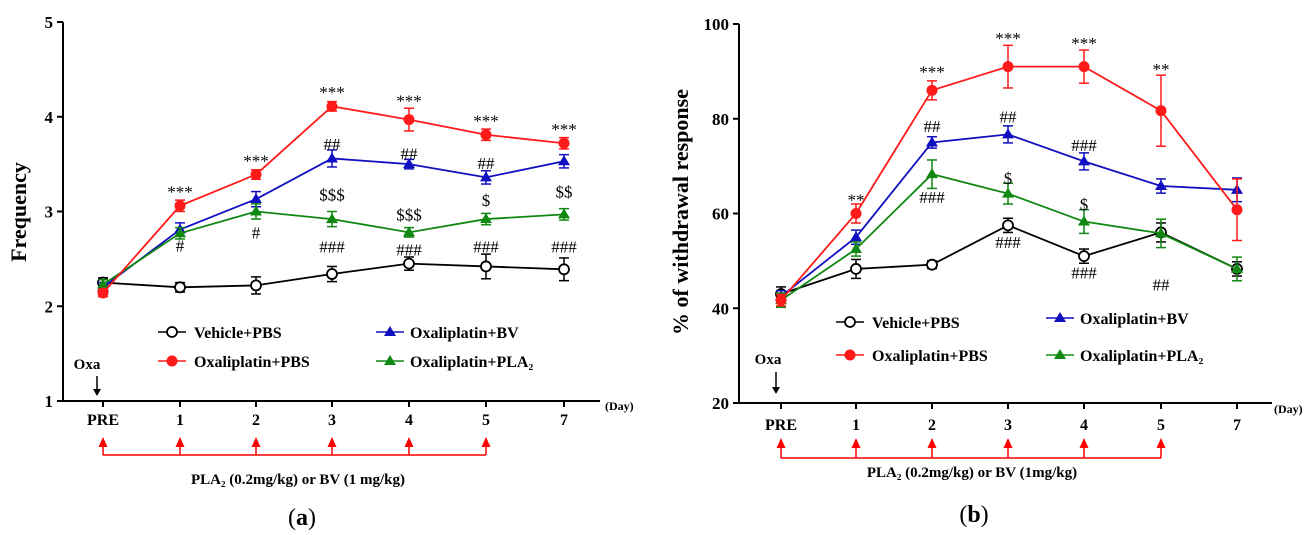 This screenshot has height=535, width=1311. What do you see at coordinates (332, 420) in the screenshot?
I see `x-tick-label: 3` at bounding box center [332, 420].